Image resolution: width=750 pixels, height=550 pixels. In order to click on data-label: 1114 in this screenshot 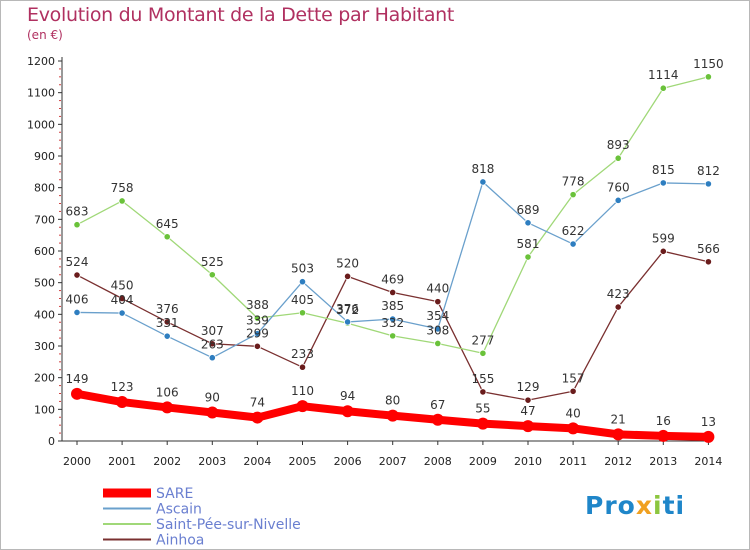, I will do `click(663, 75)`.